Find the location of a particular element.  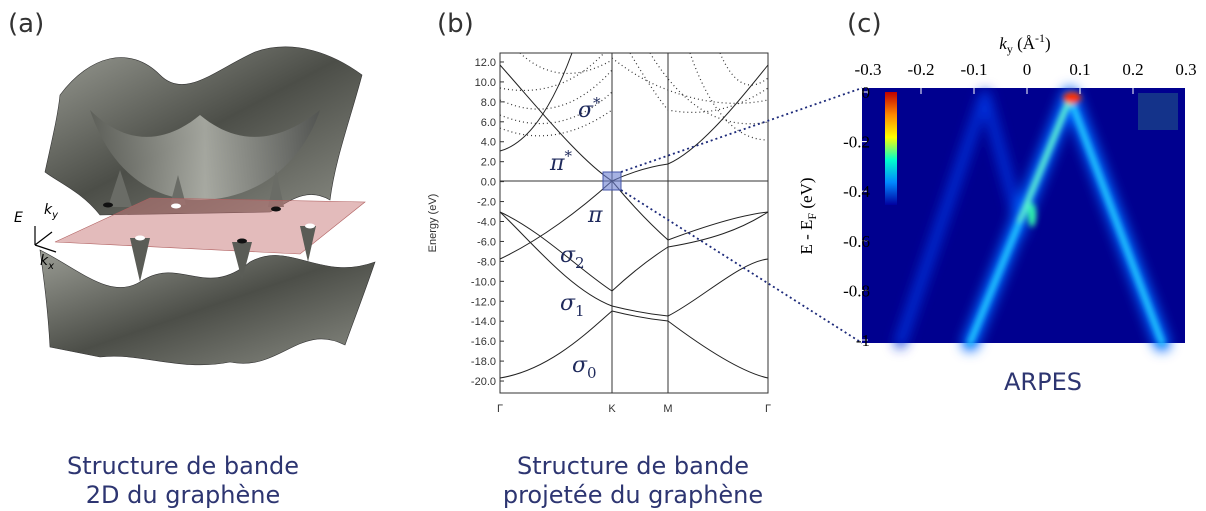

y-tick-label: 0.0 is located at coordinates (488, 183).